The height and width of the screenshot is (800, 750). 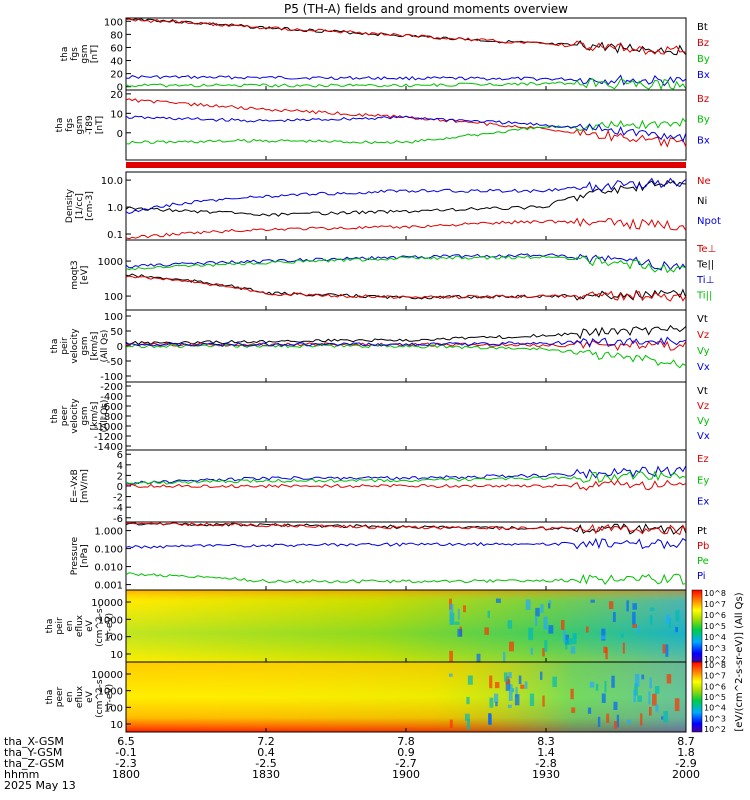 What do you see at coordinates (686, 741) in the screenshot?
I see `orbit-value: 8.7` at bounding box center [686, 741].